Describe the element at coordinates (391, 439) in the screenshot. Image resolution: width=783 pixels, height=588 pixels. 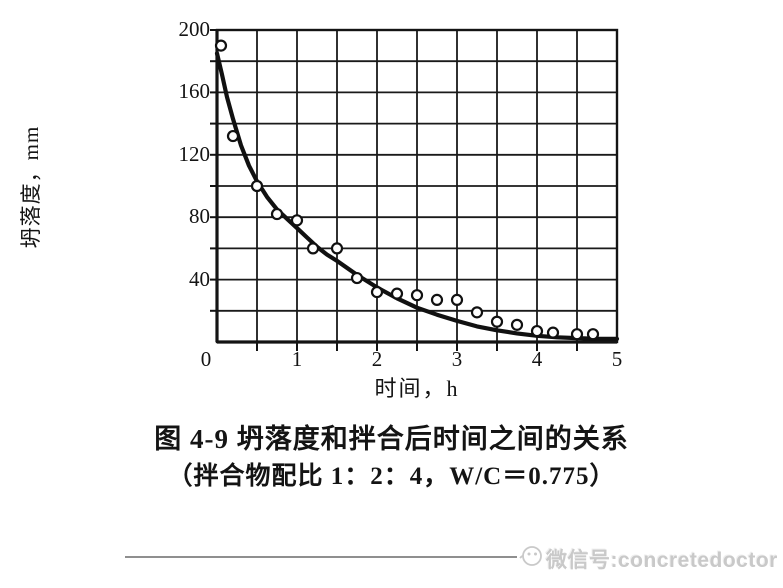
I see `figure-caption-title: 图 4-9 坍落度和拌合后时间之间的关系` at that location.